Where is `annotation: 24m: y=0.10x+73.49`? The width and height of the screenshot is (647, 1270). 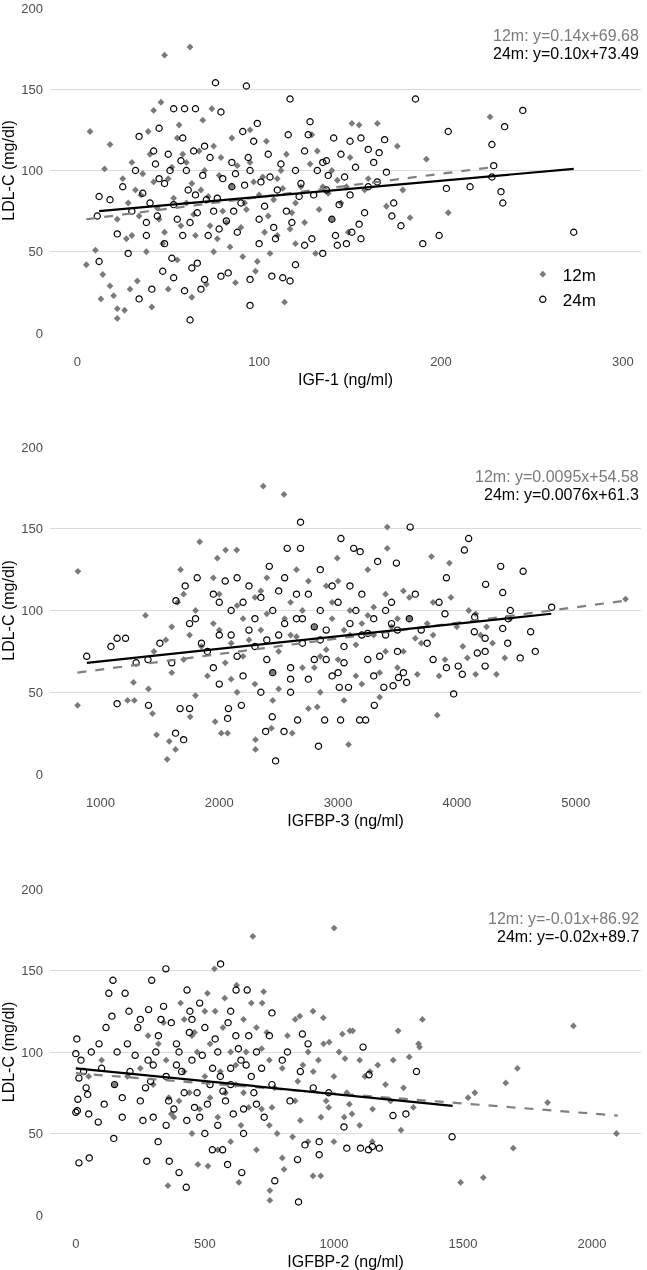
annotation: 24m: y=0.10x+73.49 is located at coordinates (566, 53).